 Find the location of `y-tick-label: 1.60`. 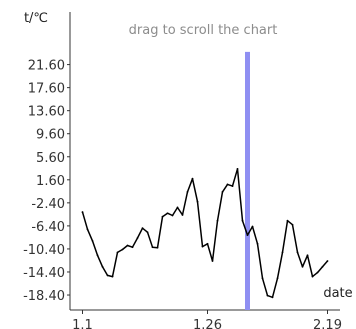

y-tick-label: 1.60 is located at coordinates (50, 181).